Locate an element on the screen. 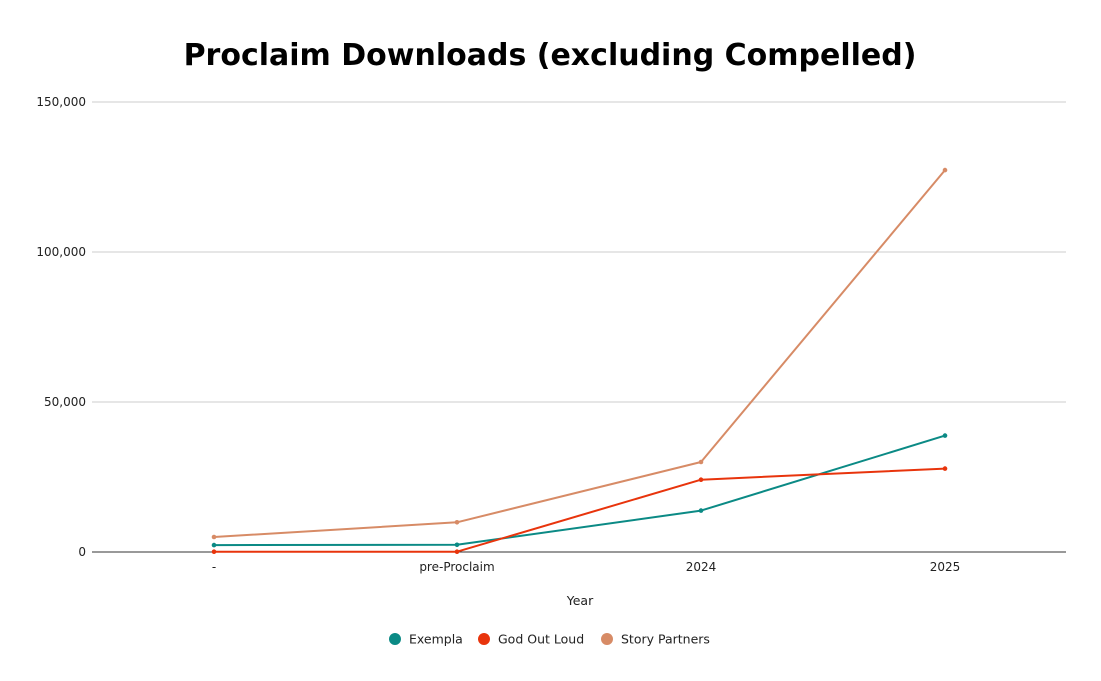  y-tick-label: 150,000 is located at coordinates (61, 102).